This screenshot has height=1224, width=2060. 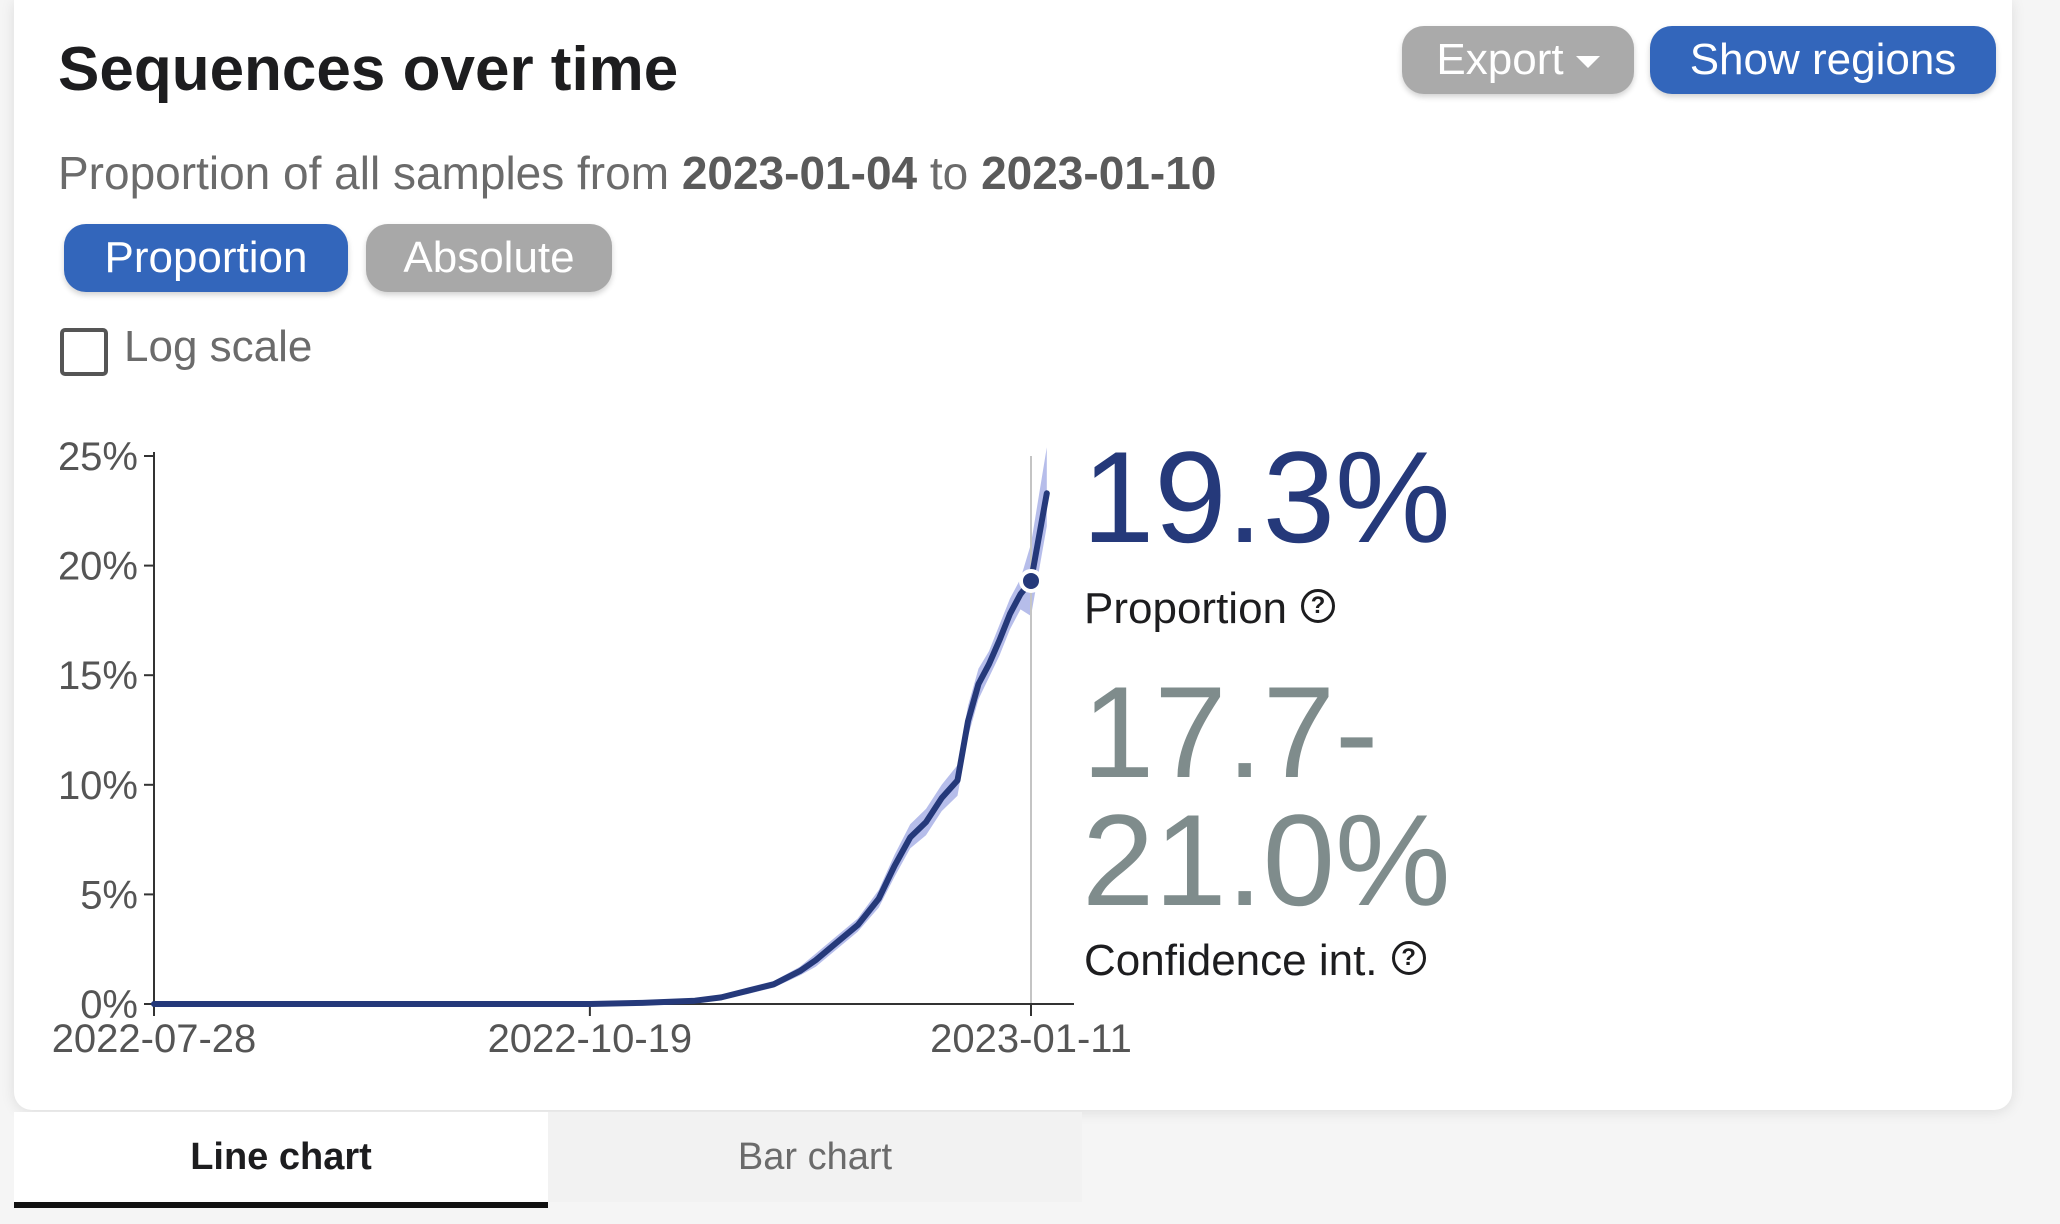 What do you see at coordinates (1231, 960) in the screenshot?
I see `ci-stat-text: Confidence int.` at bounding box center [1231, 960].